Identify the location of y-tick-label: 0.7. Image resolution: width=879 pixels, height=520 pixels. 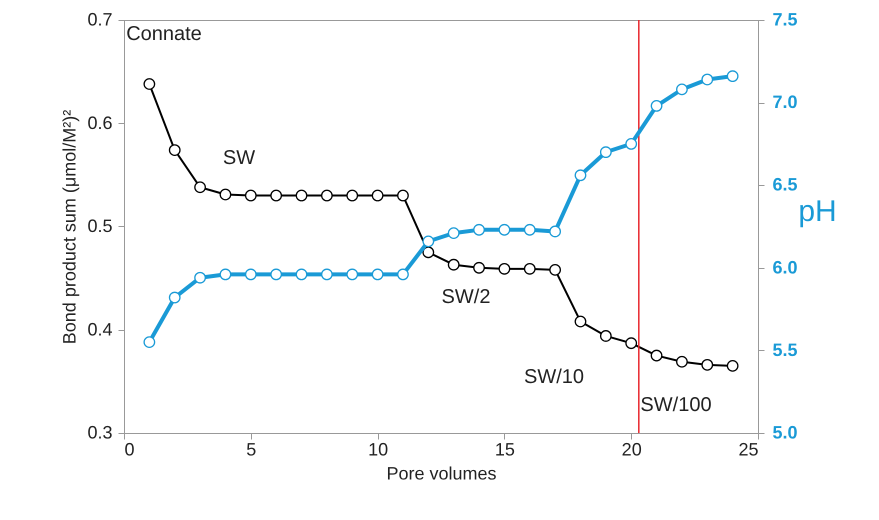
(99, 20).